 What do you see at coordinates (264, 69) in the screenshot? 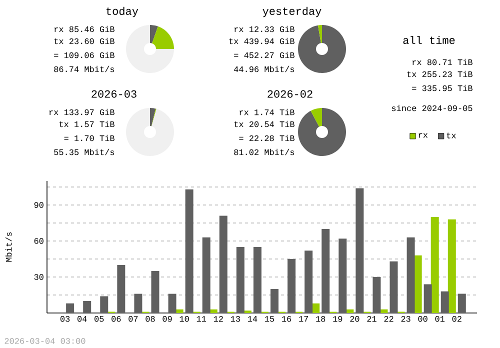
I see `text: 44.96 Mbit/s` at bounding box center [264, 69].